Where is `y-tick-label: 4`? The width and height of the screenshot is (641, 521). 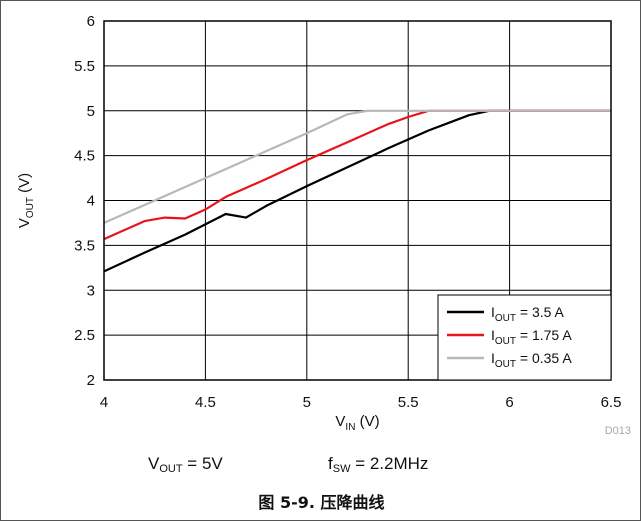
y-tick-label: 4 is located at coordinates (91, 201).